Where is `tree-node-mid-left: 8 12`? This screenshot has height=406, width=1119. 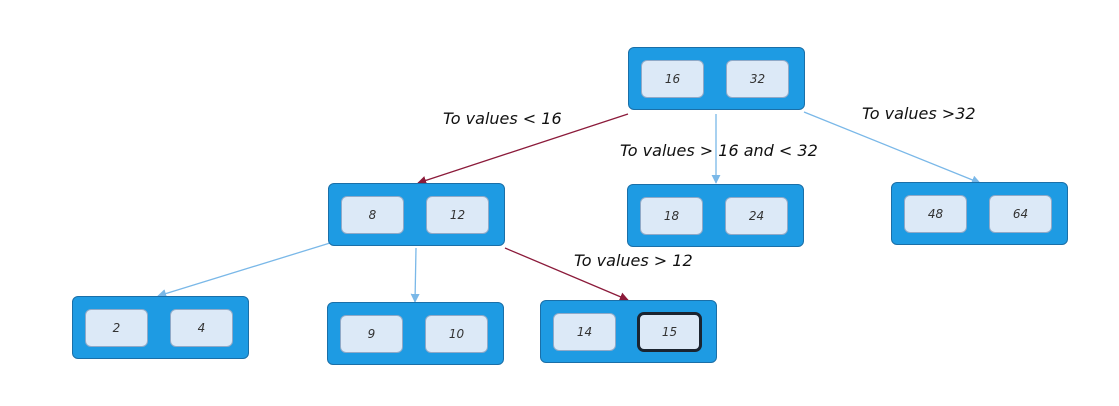 tree-node-mid-left: 8 12 is located at coordinates (416, 214).